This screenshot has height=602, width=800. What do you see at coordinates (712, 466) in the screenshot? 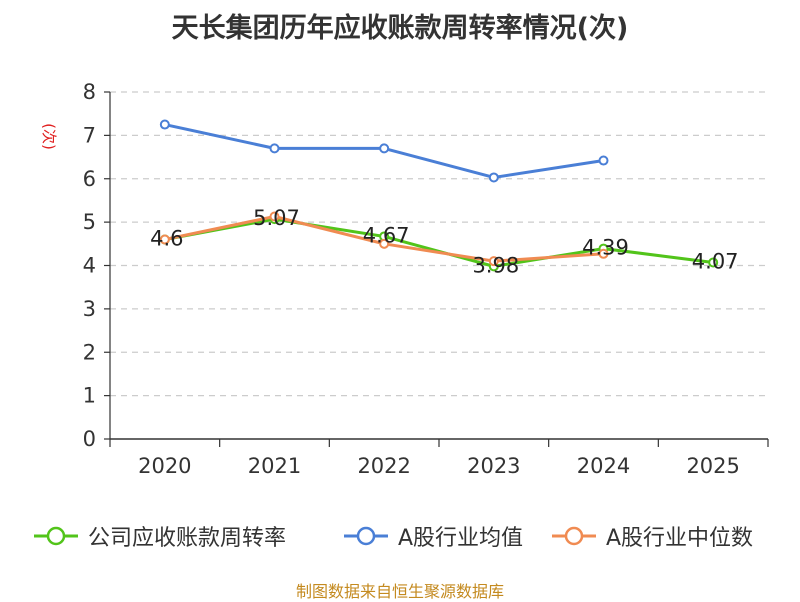
I see `x-tick-label: 2025` at bounding box center [712, 466].